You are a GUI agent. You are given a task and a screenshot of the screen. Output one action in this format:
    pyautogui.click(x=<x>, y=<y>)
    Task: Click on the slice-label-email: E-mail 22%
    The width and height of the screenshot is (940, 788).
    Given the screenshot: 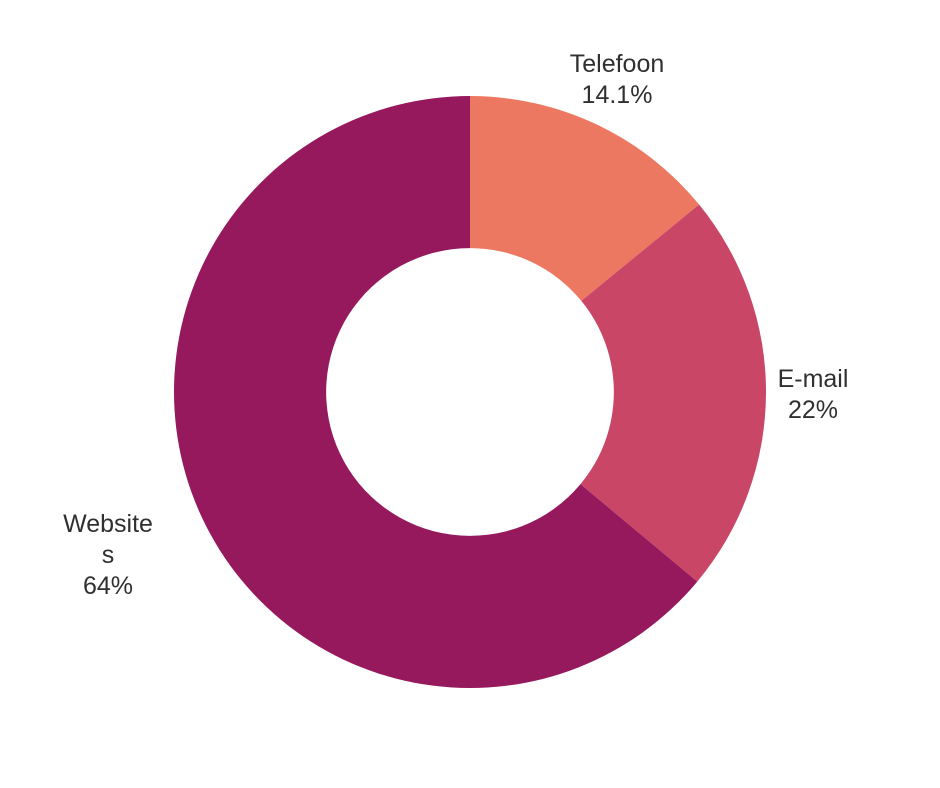 What is the action you would take?
    pyautogui.click(x=813, y=395)
    